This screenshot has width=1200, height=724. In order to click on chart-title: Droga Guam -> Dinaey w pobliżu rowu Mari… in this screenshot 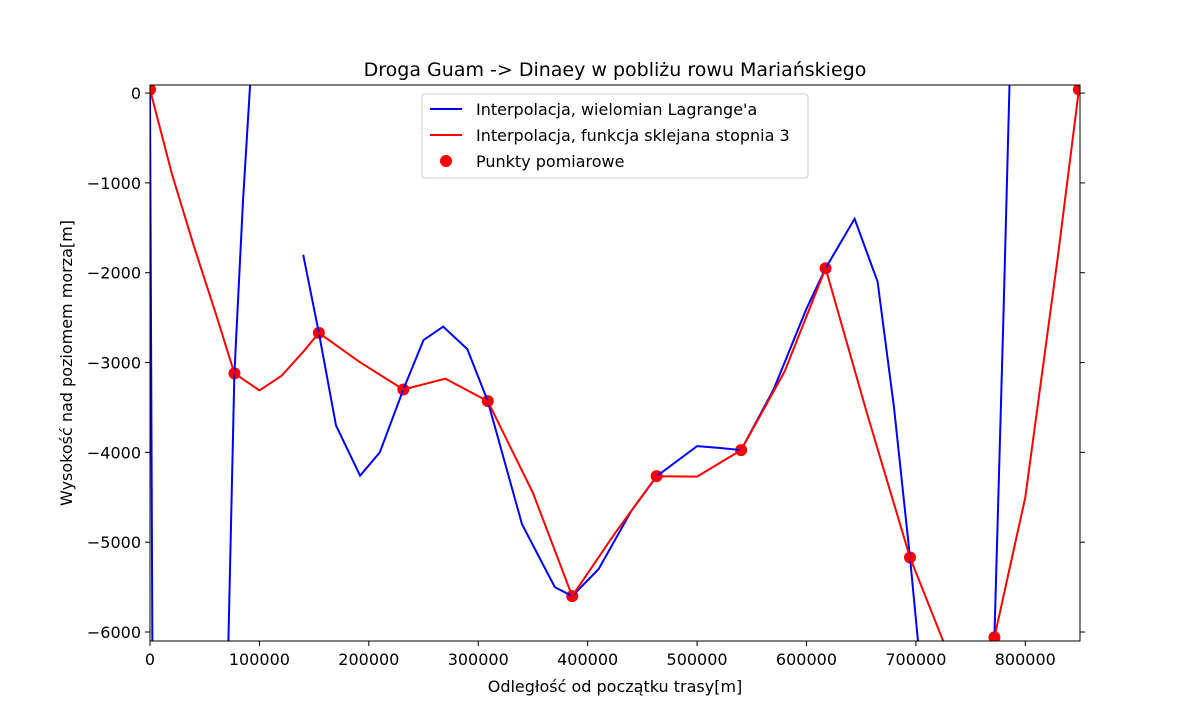, I will do `click(615, 70)`.